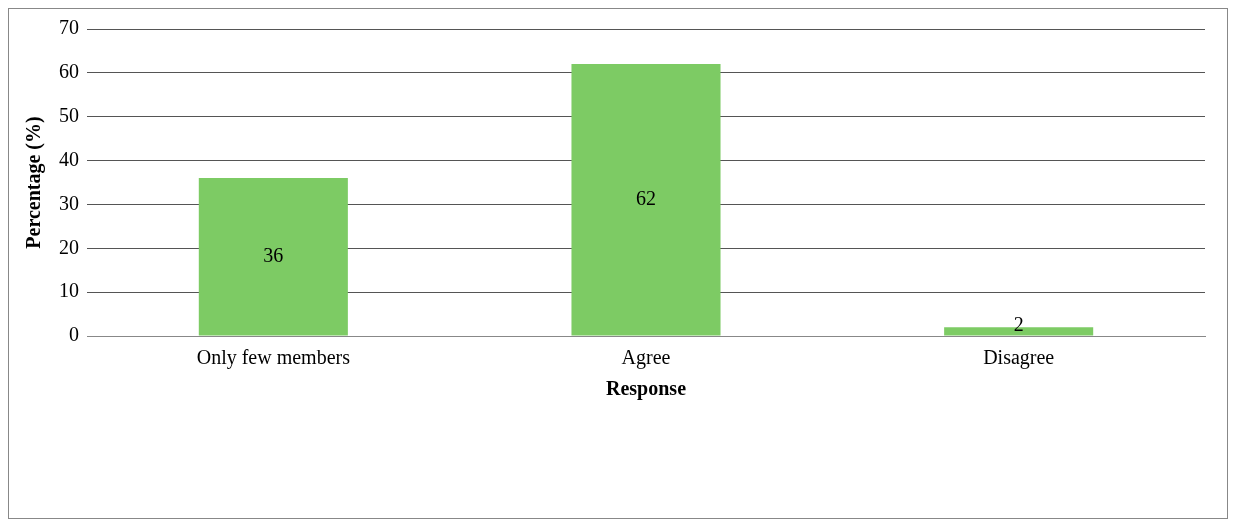 Image resolution: width=1236 pixels, height=527 pixels. Describe the element at coordinates (69, 202) in the screenshot. I see `y-tick-label: 30` at that location.